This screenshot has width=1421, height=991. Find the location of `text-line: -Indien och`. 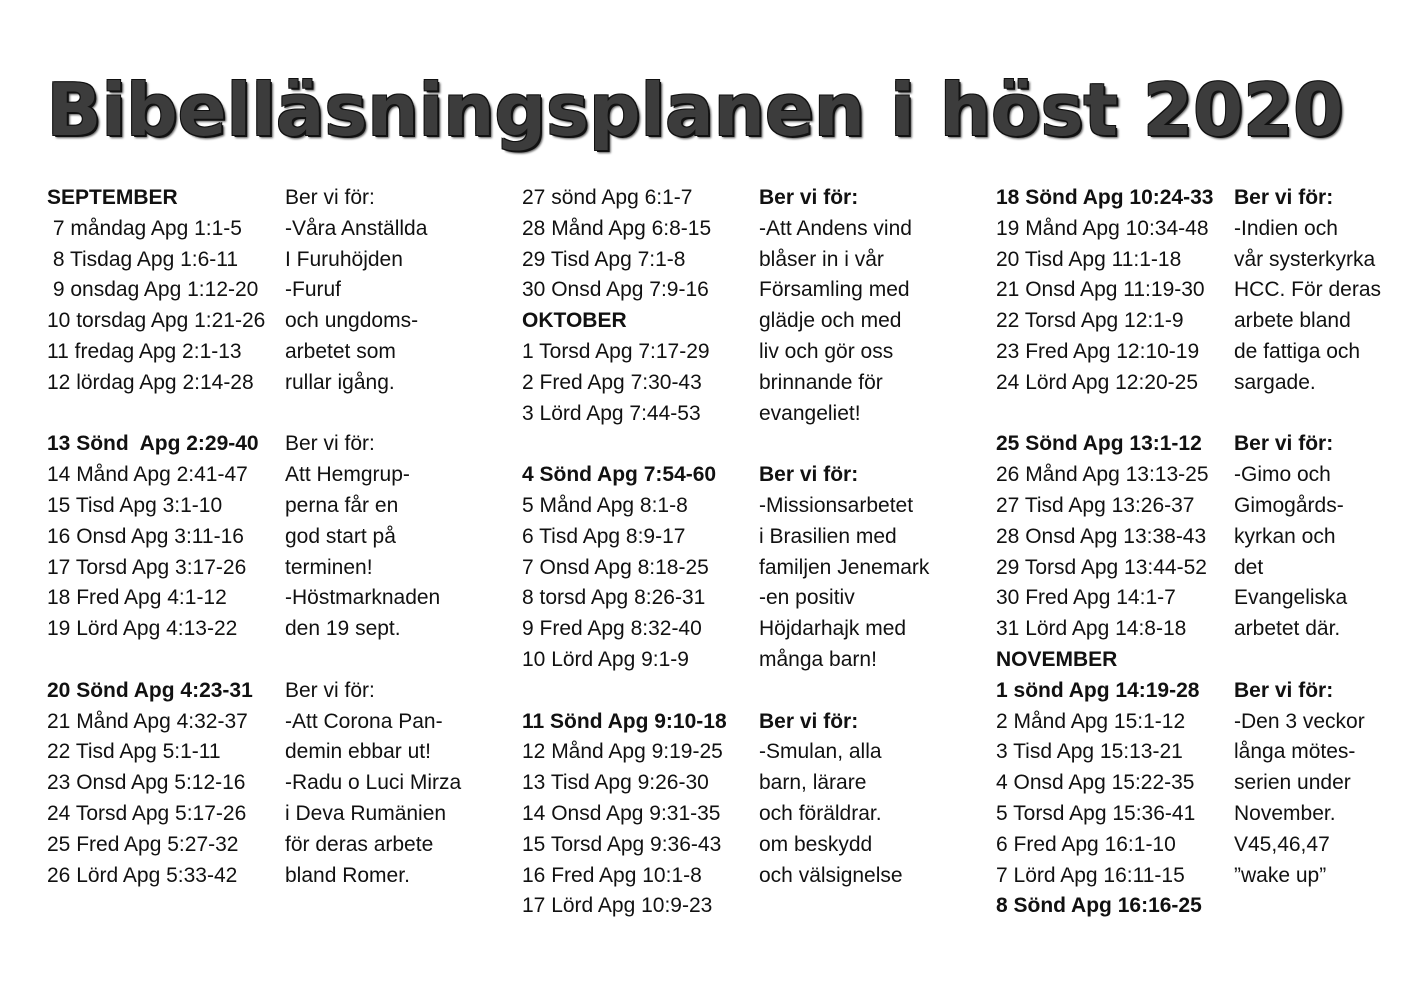

text-line: -Indien och is located at coordinates (1286, 228).